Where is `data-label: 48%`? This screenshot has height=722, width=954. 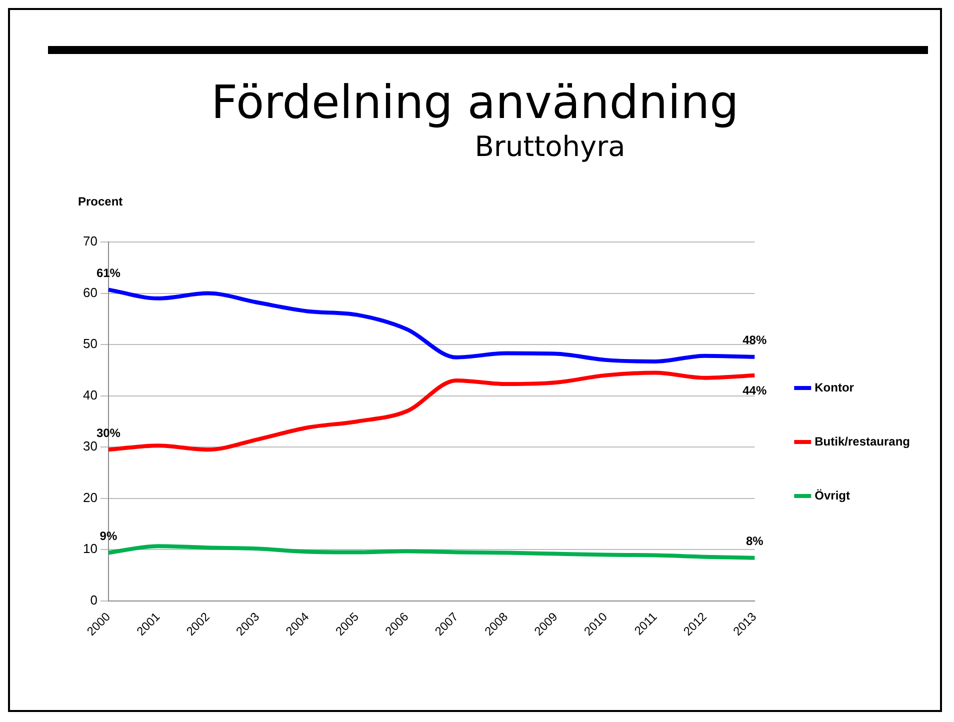 data-label: 48% is located at coordinates (754, 340).